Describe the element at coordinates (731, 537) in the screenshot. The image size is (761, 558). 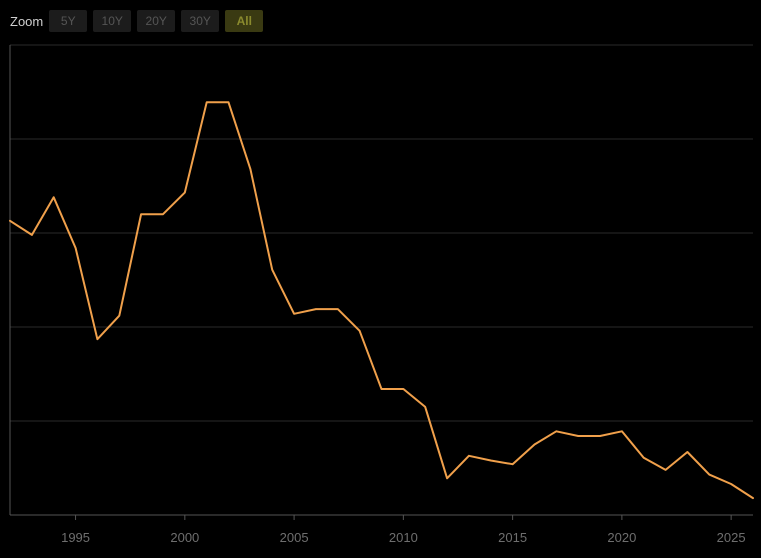
I see `x-tick-label-2025: 2025` at that location.